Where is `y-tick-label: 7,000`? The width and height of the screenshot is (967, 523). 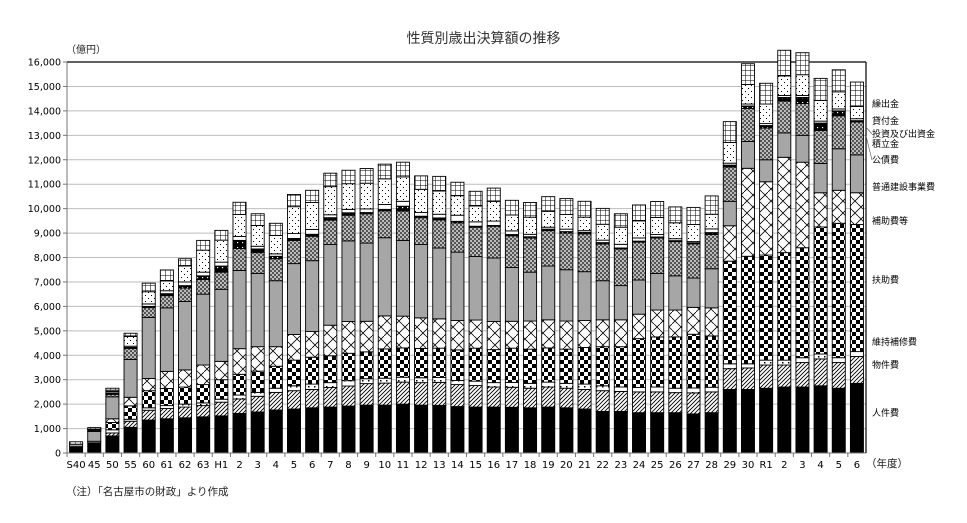 y-tick-label: 7,000 is located at coordinates (47, 282).